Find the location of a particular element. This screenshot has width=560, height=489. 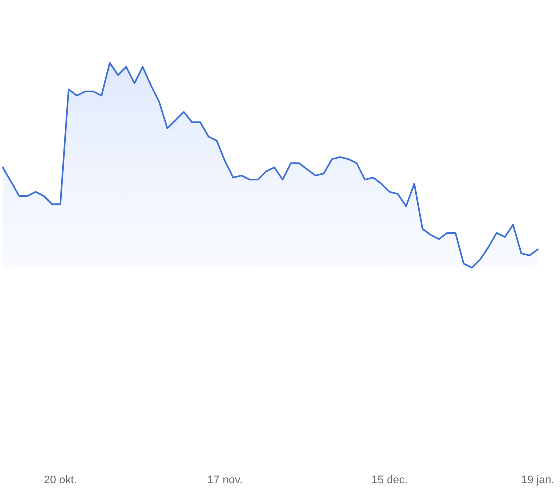

x-tick-label: 19 jan. is located at coordinates (538, 480).